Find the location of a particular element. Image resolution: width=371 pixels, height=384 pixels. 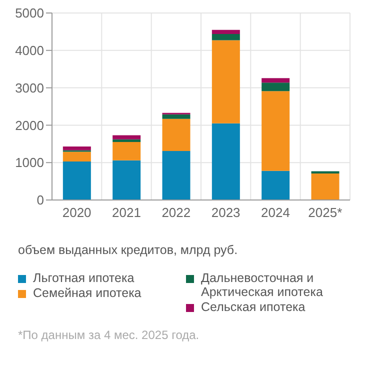

x-tick-label: 2021 is located at coordinates (126, 212).